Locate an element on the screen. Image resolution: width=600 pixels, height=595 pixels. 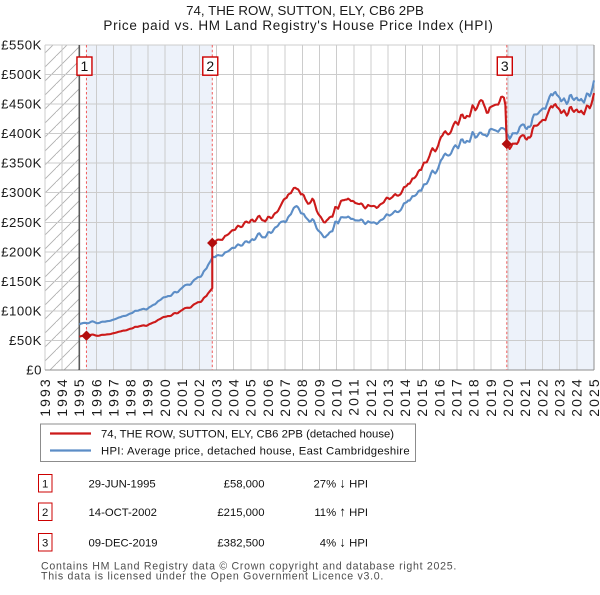
svg-text: £58,000 is located at coordinates (244, 485).